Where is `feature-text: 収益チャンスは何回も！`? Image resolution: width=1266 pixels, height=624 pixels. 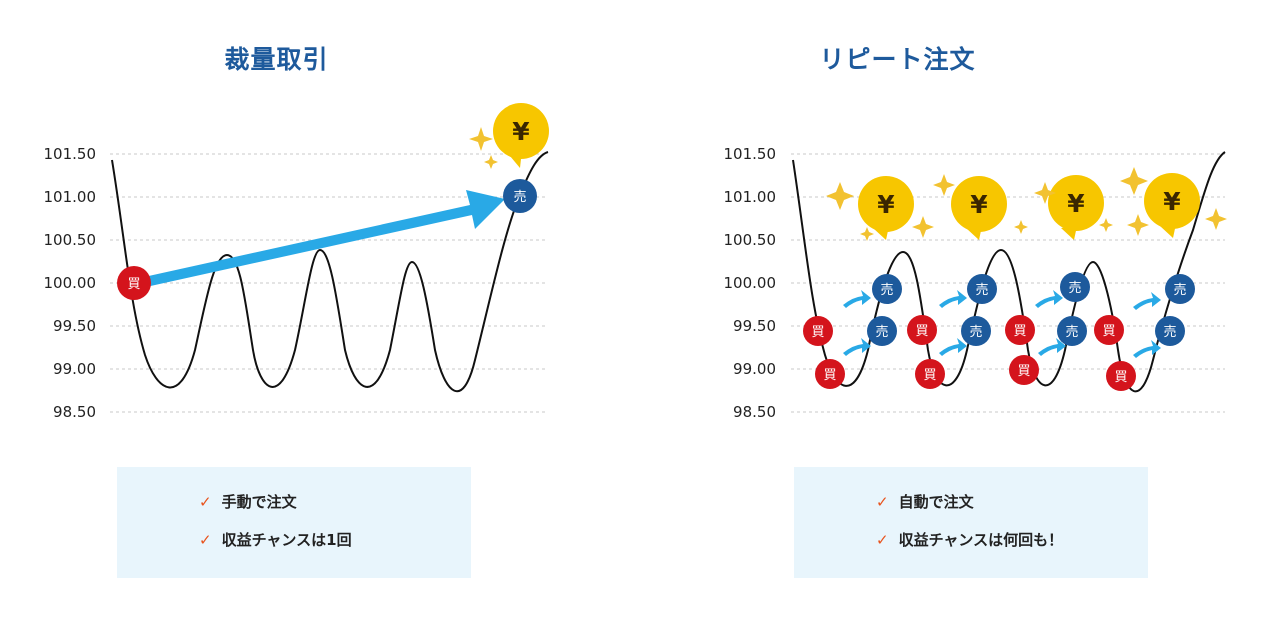
feature-text: 収益チャンスは何回も！ is located at coordinates (981, 540).